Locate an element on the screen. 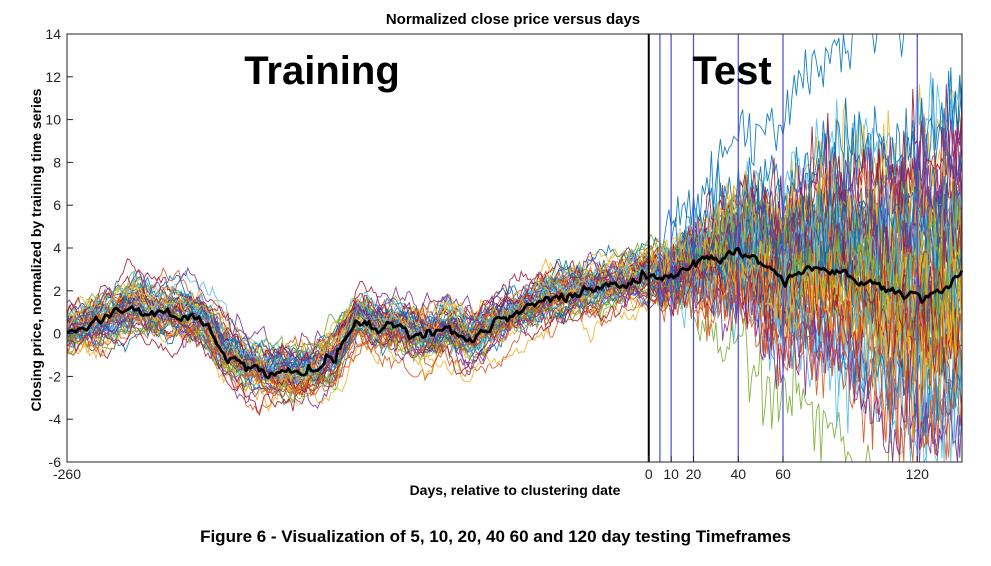 The width and height of the screenshot is (991, 566). annotation-test: Test is located at coordinates (731, 71).